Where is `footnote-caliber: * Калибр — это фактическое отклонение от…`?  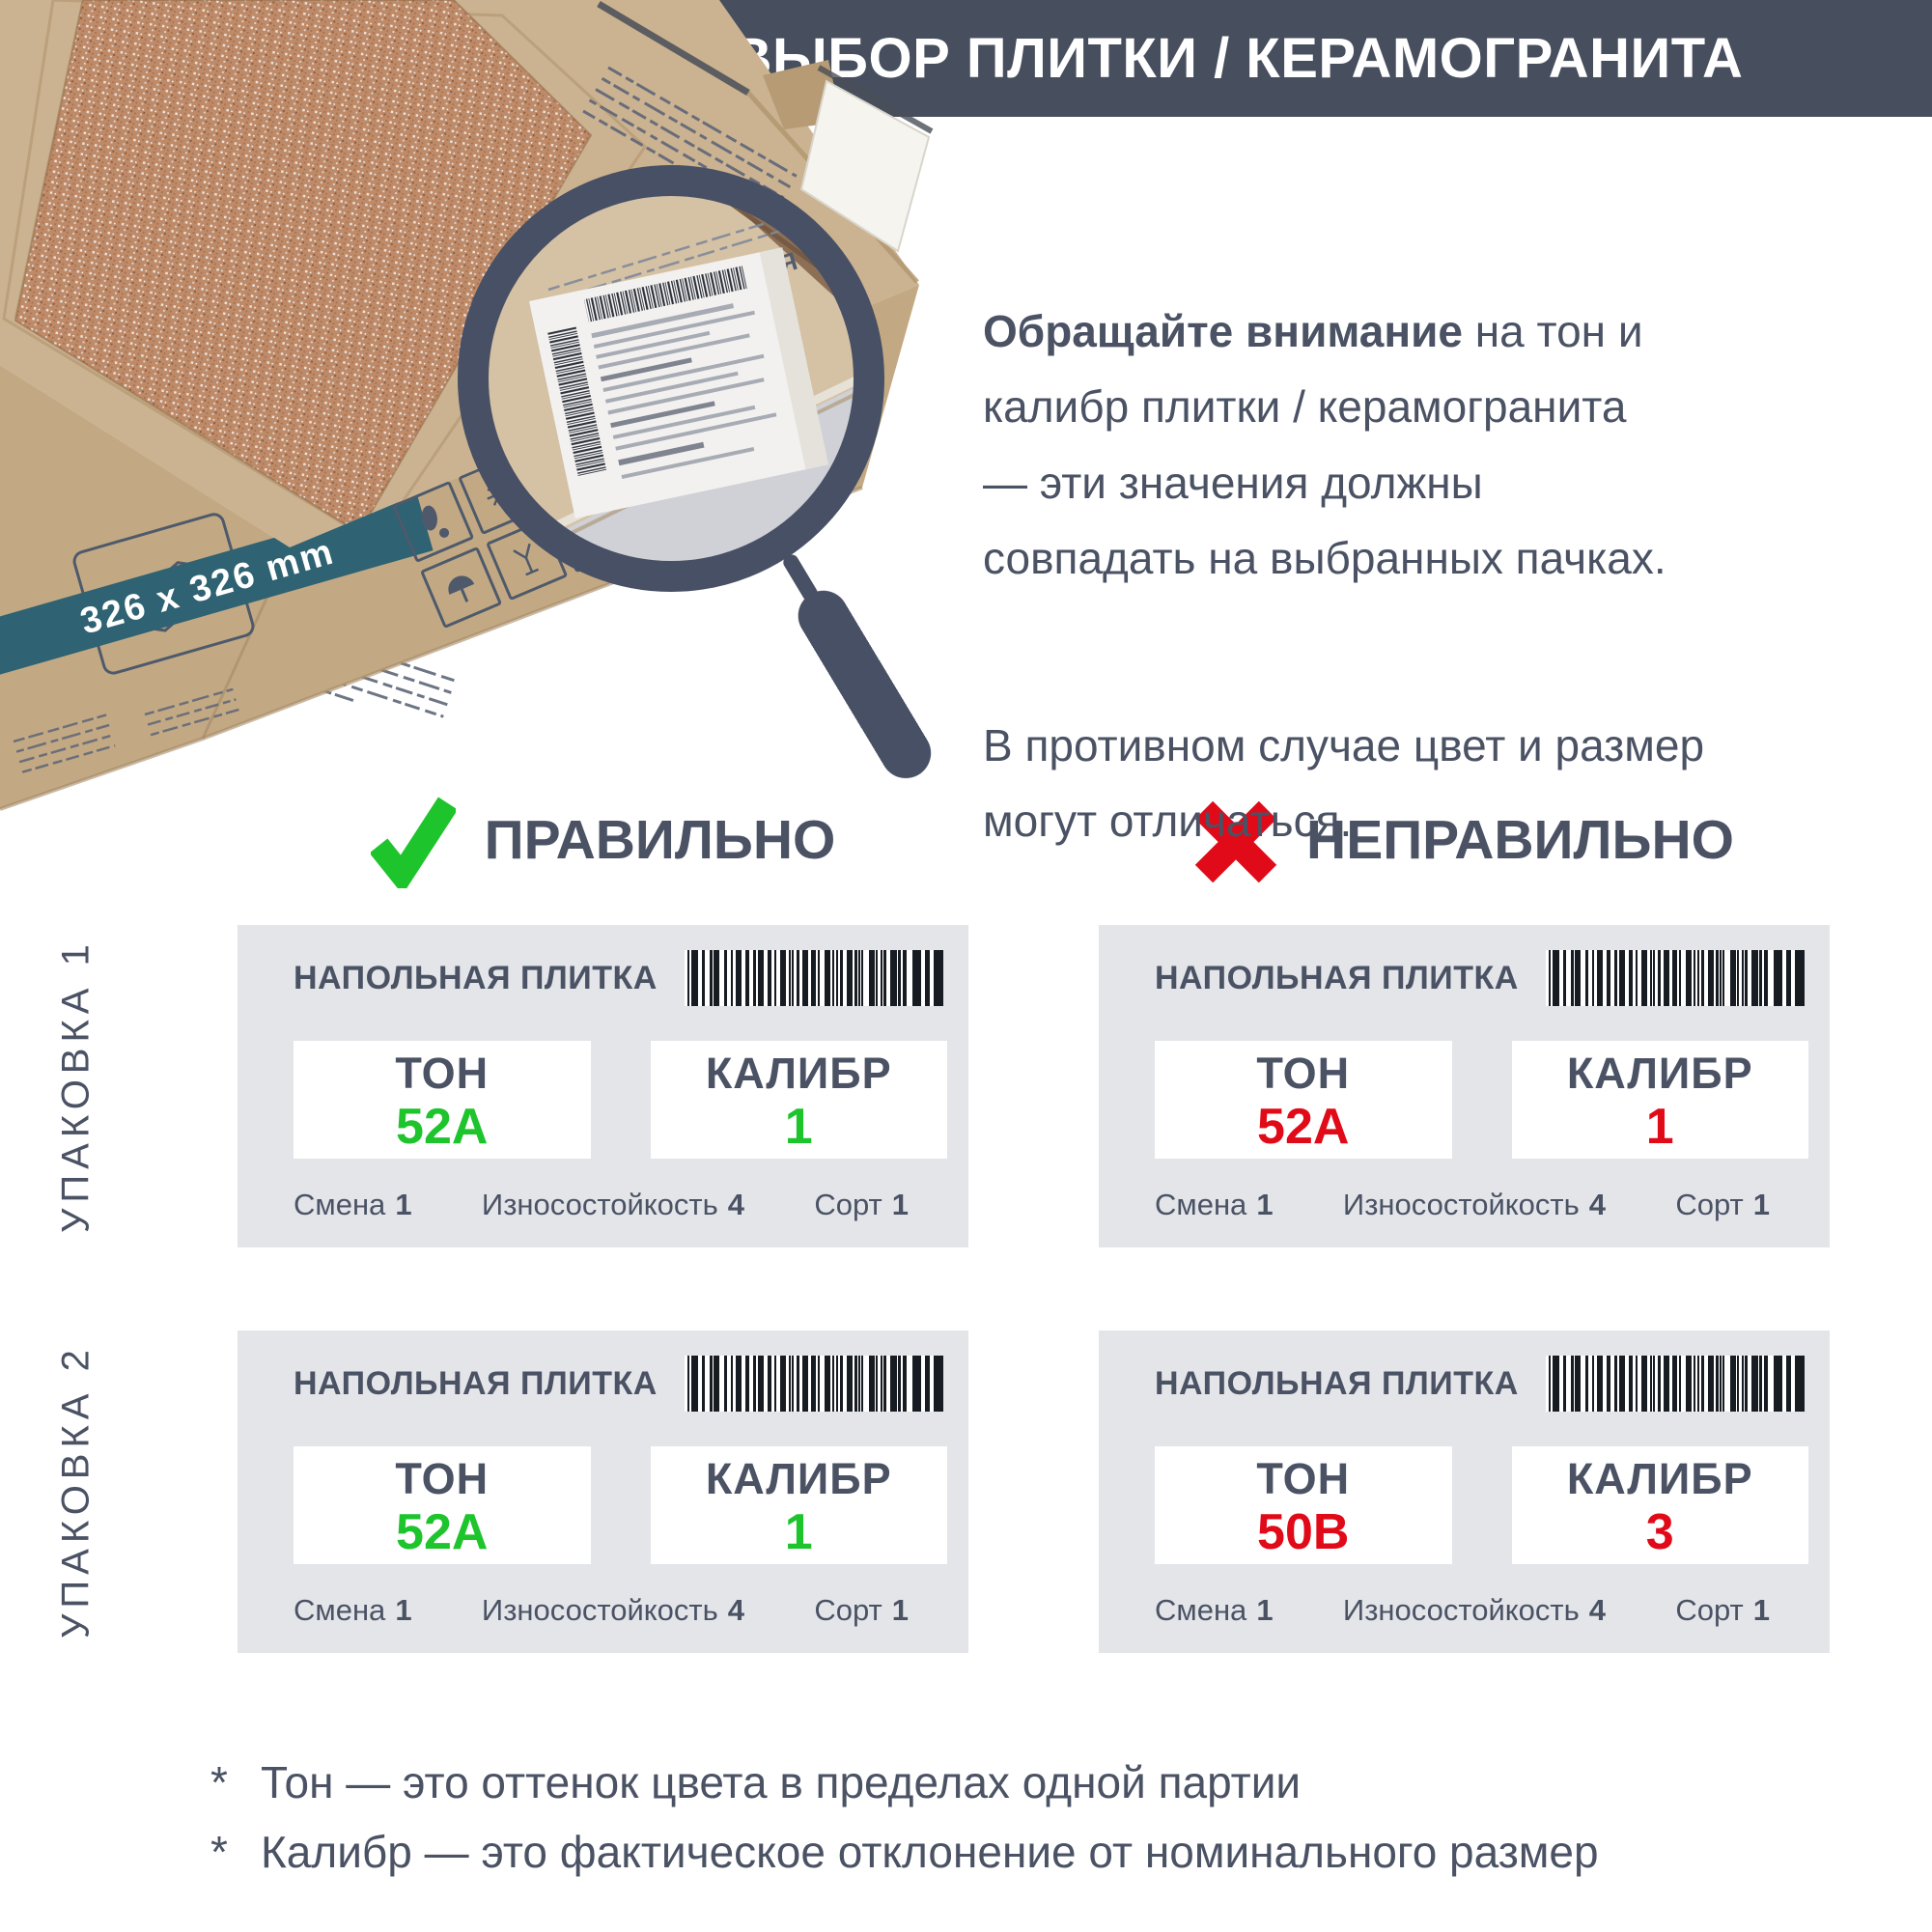
footnote-caliber: * Калибр — это фактическое отклонение от… is located at coordinates (1031, 1853).